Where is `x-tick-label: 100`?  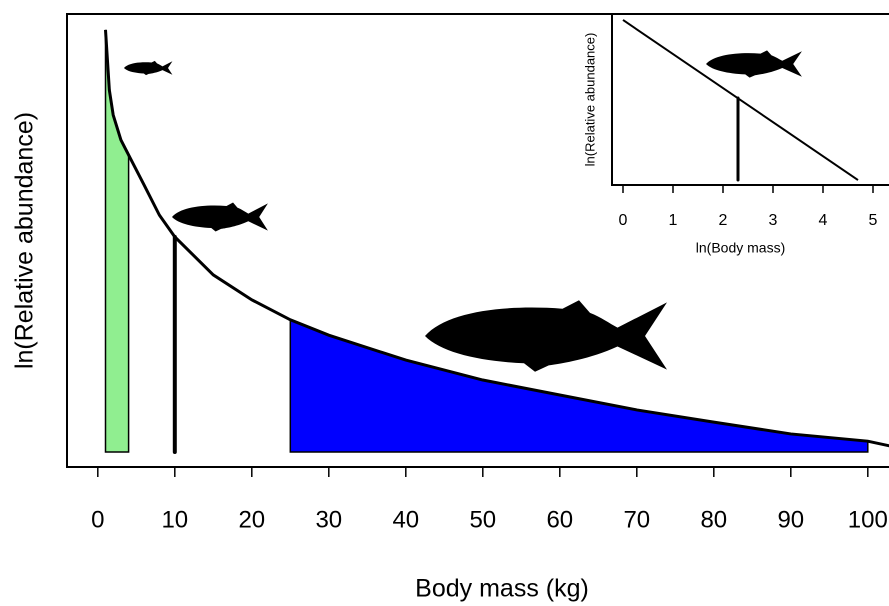
x-tick-label: 100 is located at coordinates (868, 519).